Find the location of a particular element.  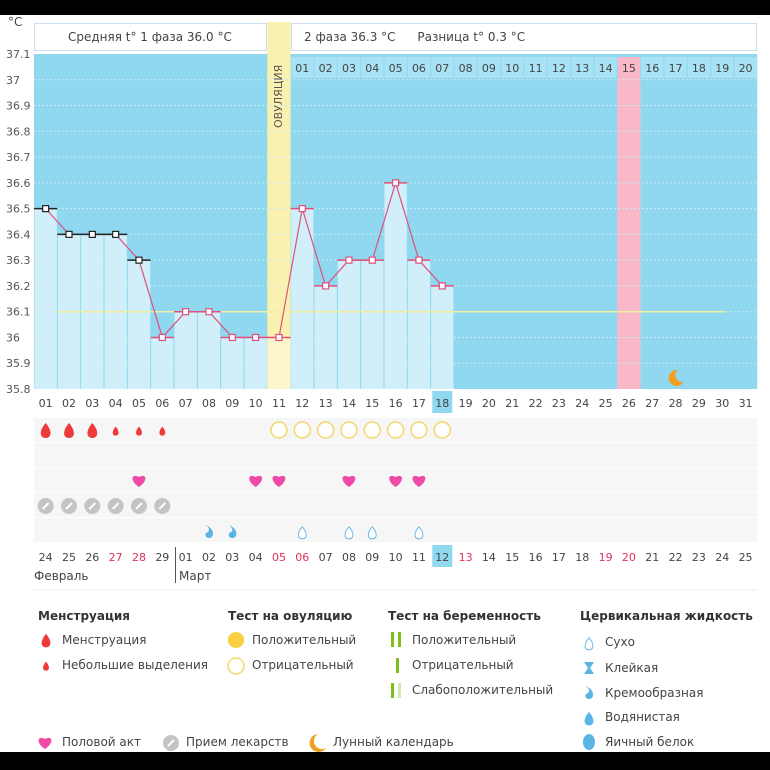

post-ovulation-day-label: 12 is located at coordinates (559, 68).